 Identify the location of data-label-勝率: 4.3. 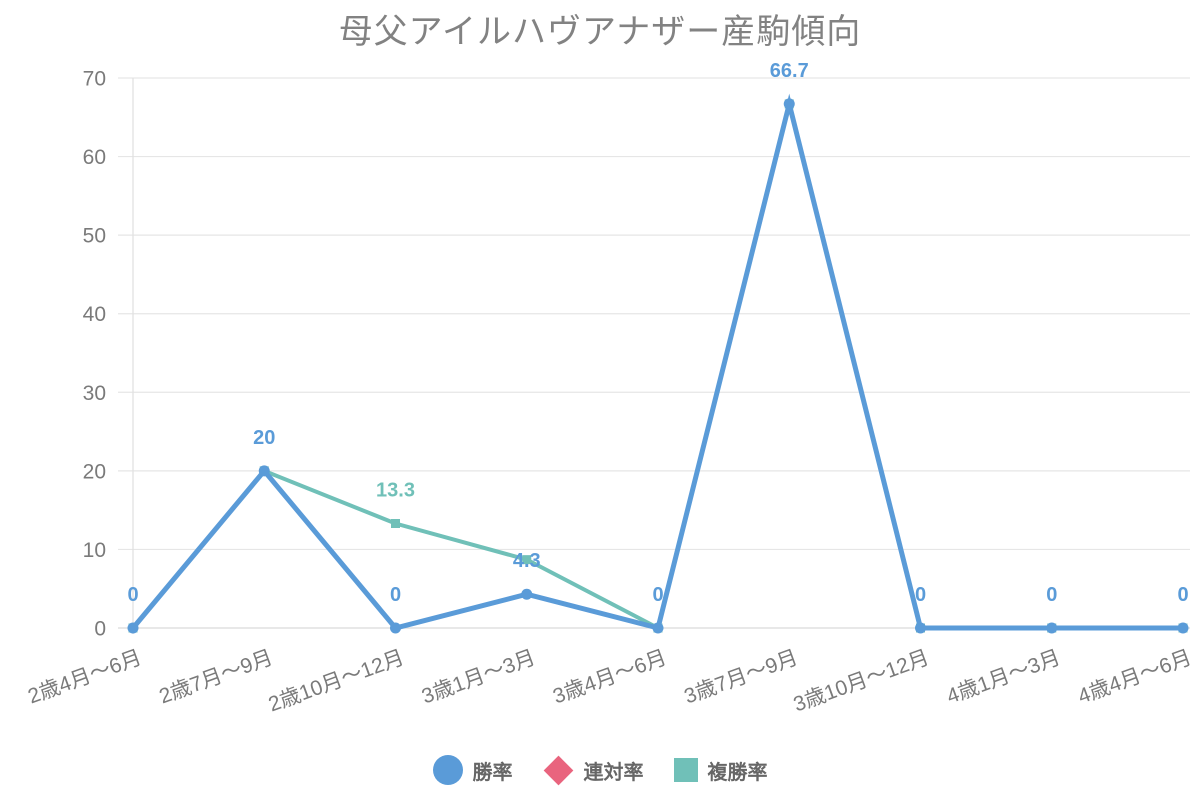
(527, 561).